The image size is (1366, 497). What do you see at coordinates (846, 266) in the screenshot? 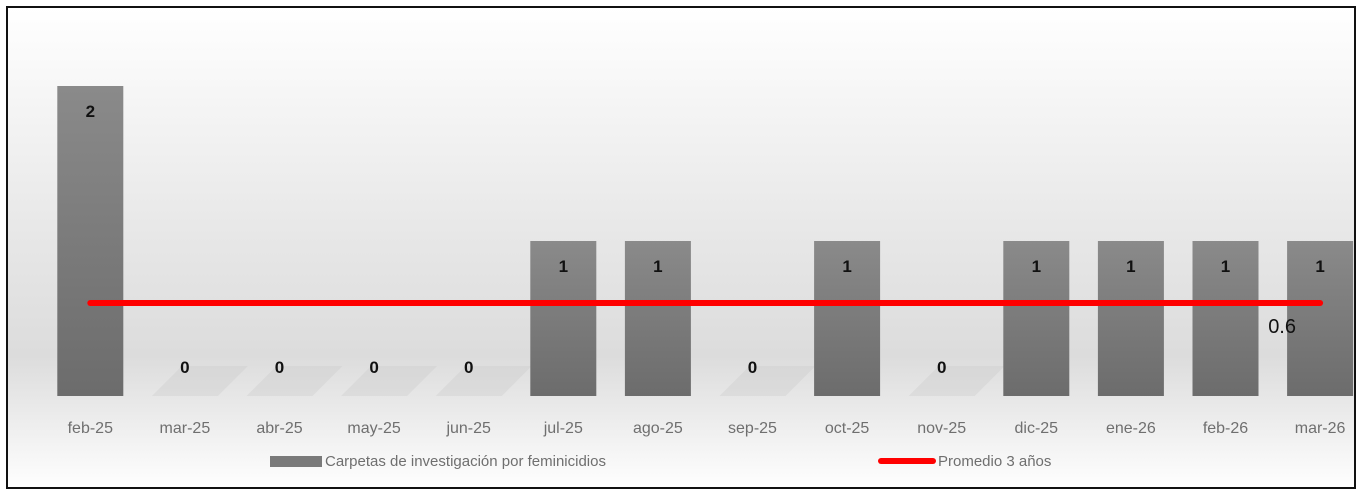
I see `data-label-oct-25: 1` at bounding box center [846, 266].